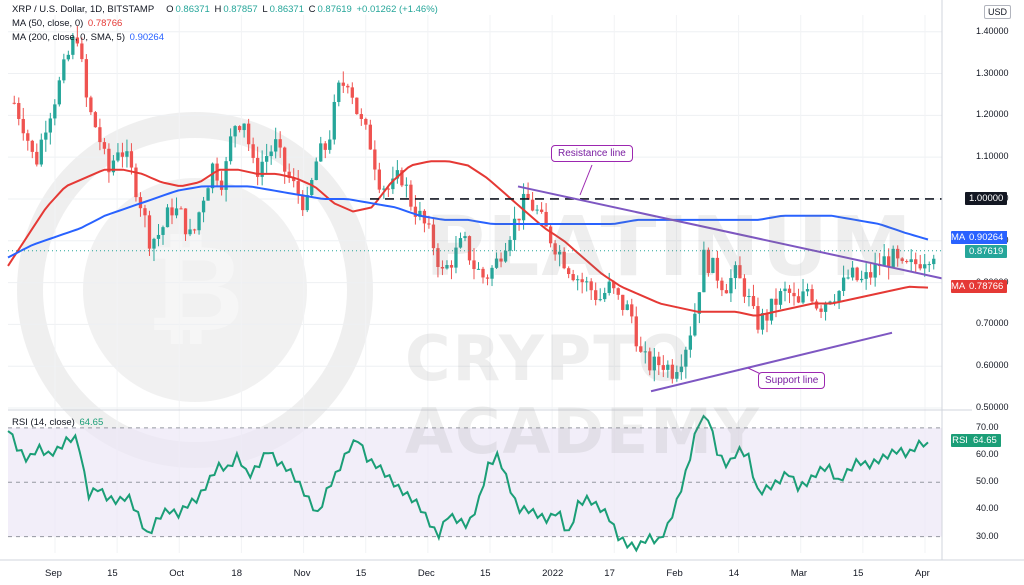 The height and width of the screenshot is (585, 1024). What do you see at coordinates (799, 573) in the screenshot?
I see `time-tick-label: Mar` at bounding box center [799, 573].